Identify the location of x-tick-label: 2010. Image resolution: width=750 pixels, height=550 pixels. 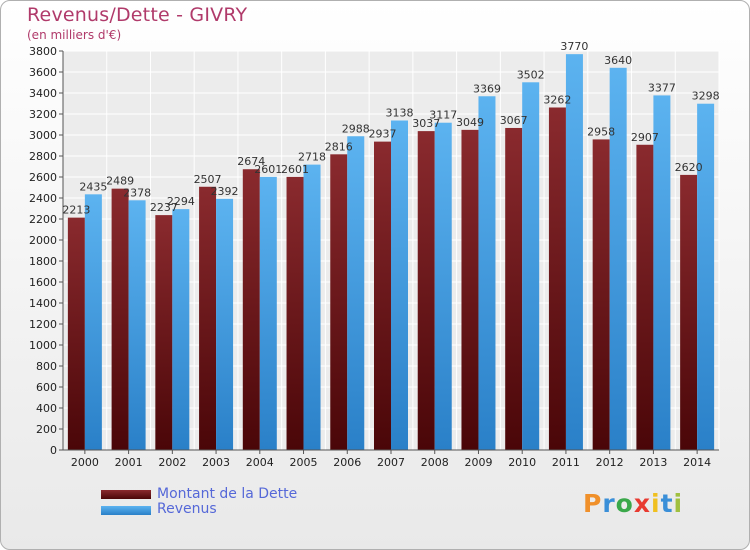
(522, 462).